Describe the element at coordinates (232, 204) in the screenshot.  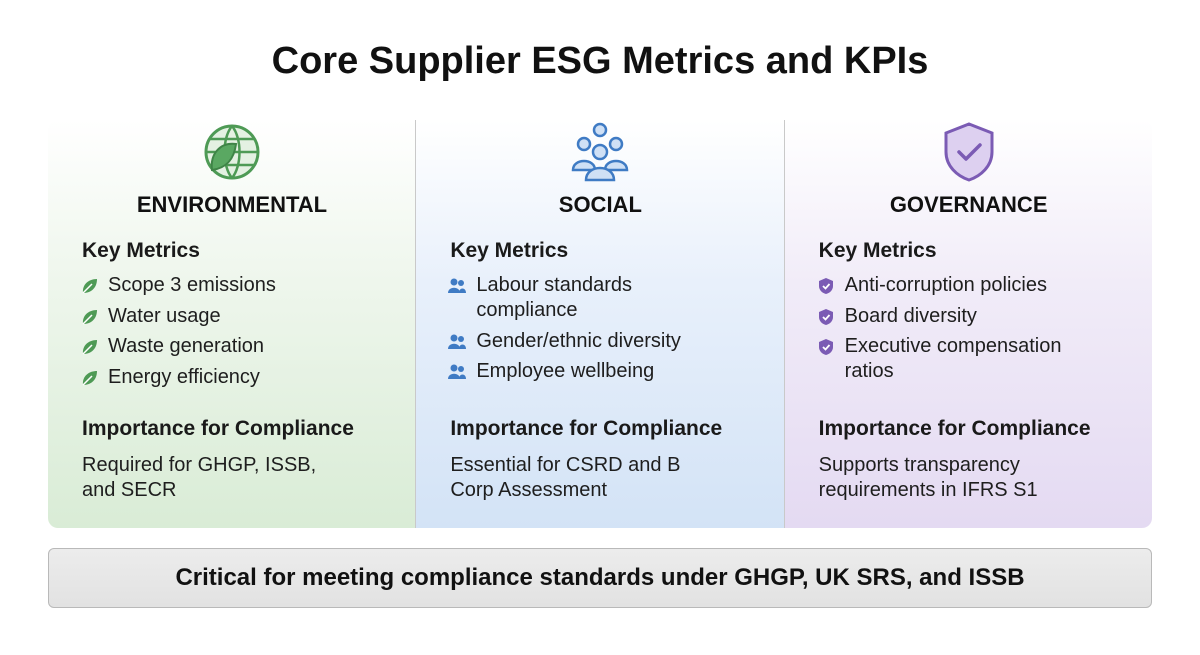
I see `column-heading: ENVIRONMENTAL` at that location.